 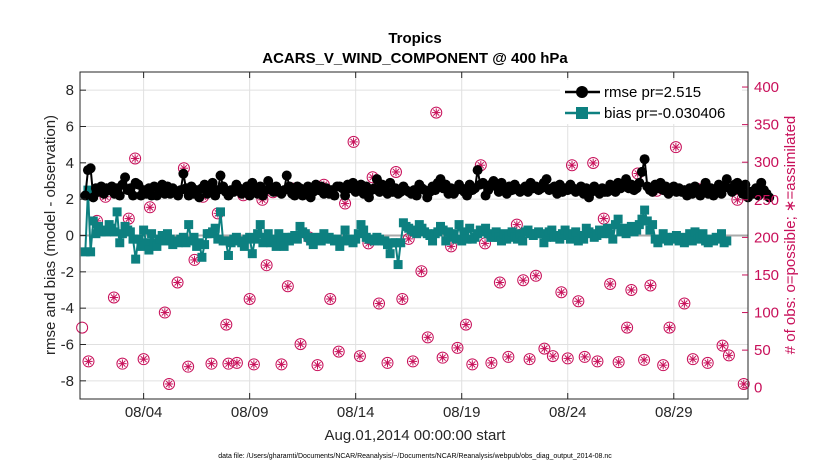 I want to click on x-axis-label: Aug.01,2014 00:00:00 start, so click(x=416, y=435).